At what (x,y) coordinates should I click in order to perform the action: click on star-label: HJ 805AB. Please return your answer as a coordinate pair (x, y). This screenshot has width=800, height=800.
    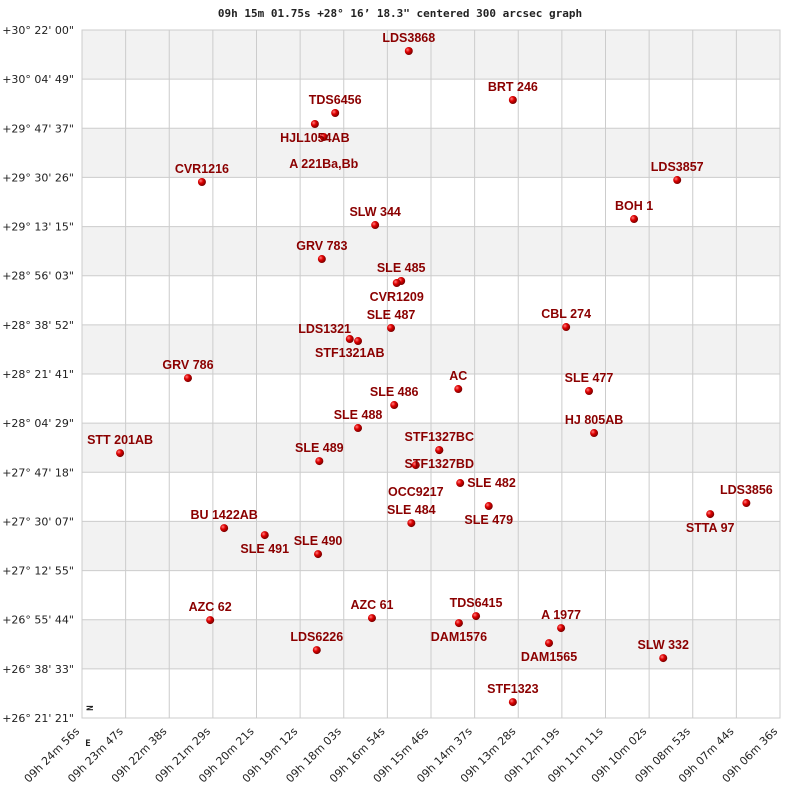
    Looking at the image, I should click on (594, 420).